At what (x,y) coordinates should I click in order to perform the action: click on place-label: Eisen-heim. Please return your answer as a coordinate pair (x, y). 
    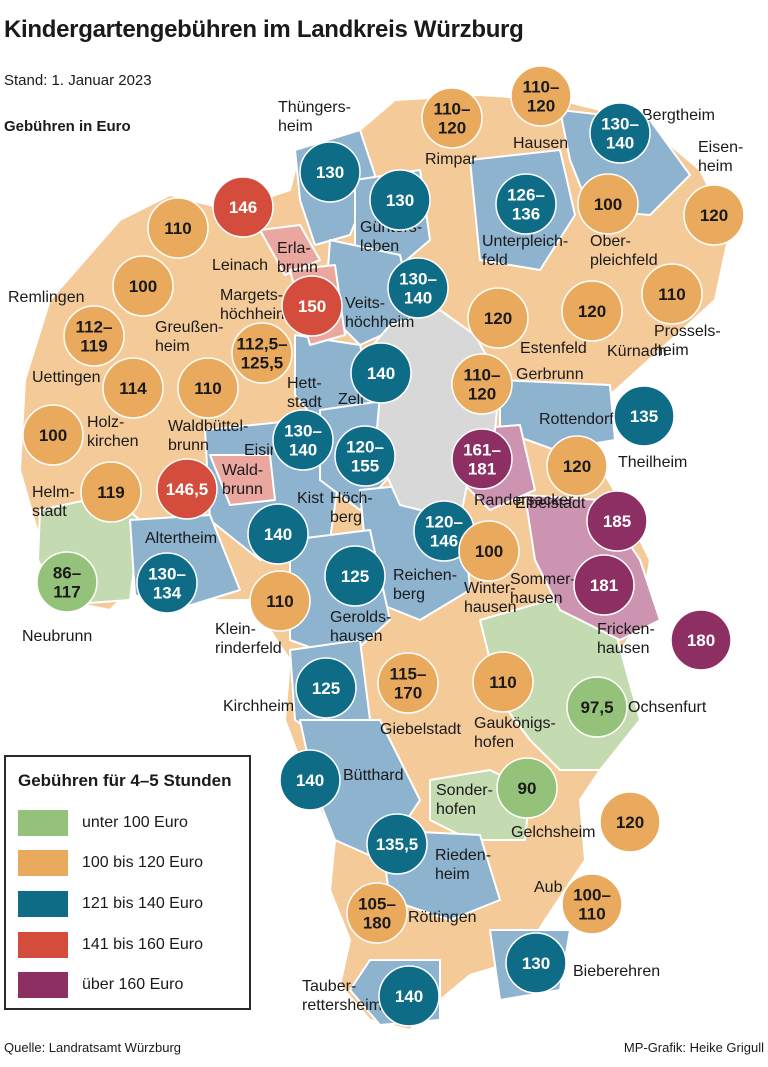
    Looking at the image, I should click on (720, 157).